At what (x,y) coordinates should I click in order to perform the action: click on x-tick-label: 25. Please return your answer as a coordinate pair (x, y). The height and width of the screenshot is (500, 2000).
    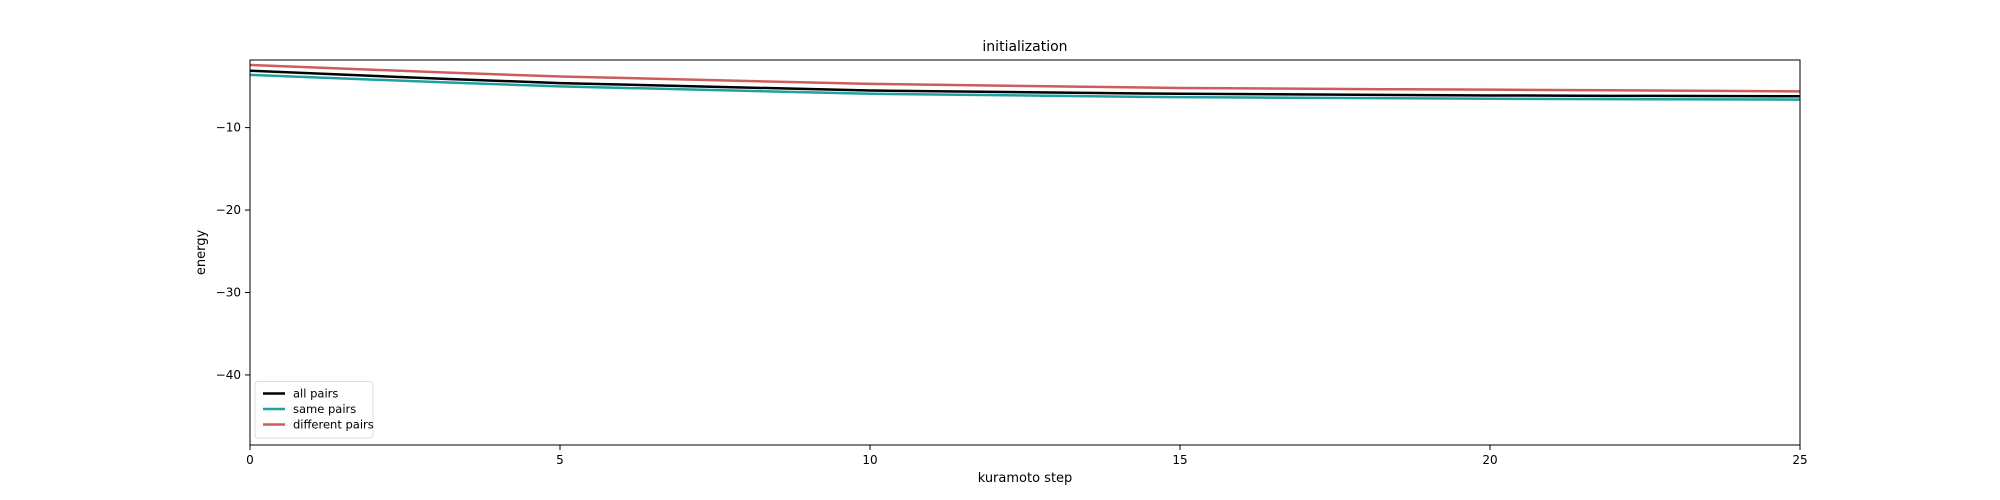
    Looking at the image, I should click on (1799, 460).